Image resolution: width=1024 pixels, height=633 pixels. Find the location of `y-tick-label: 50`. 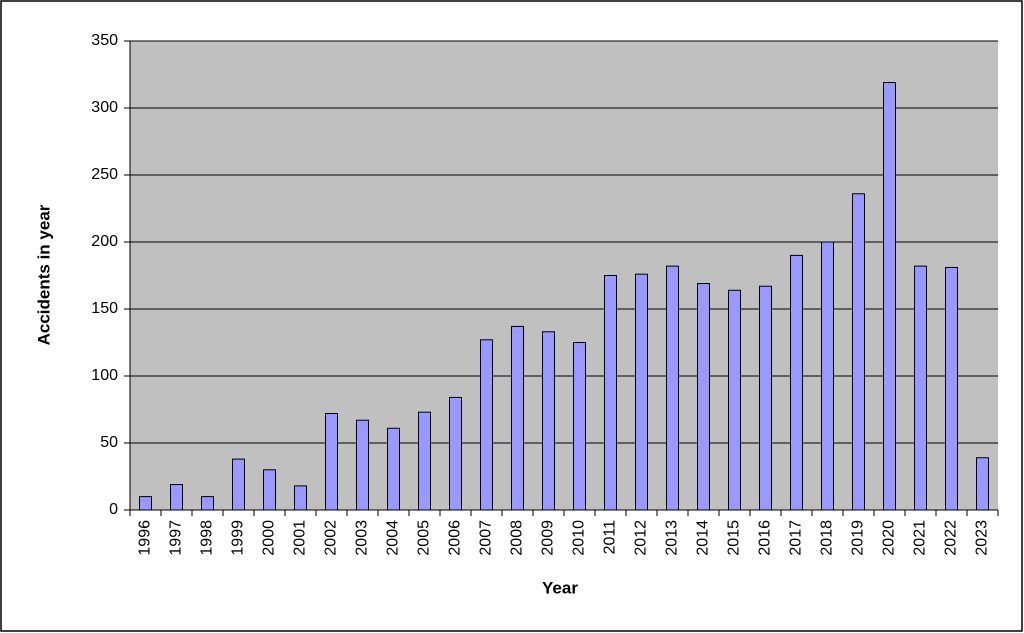

y-tick-label: 50 is located at coordinates (109, 442).